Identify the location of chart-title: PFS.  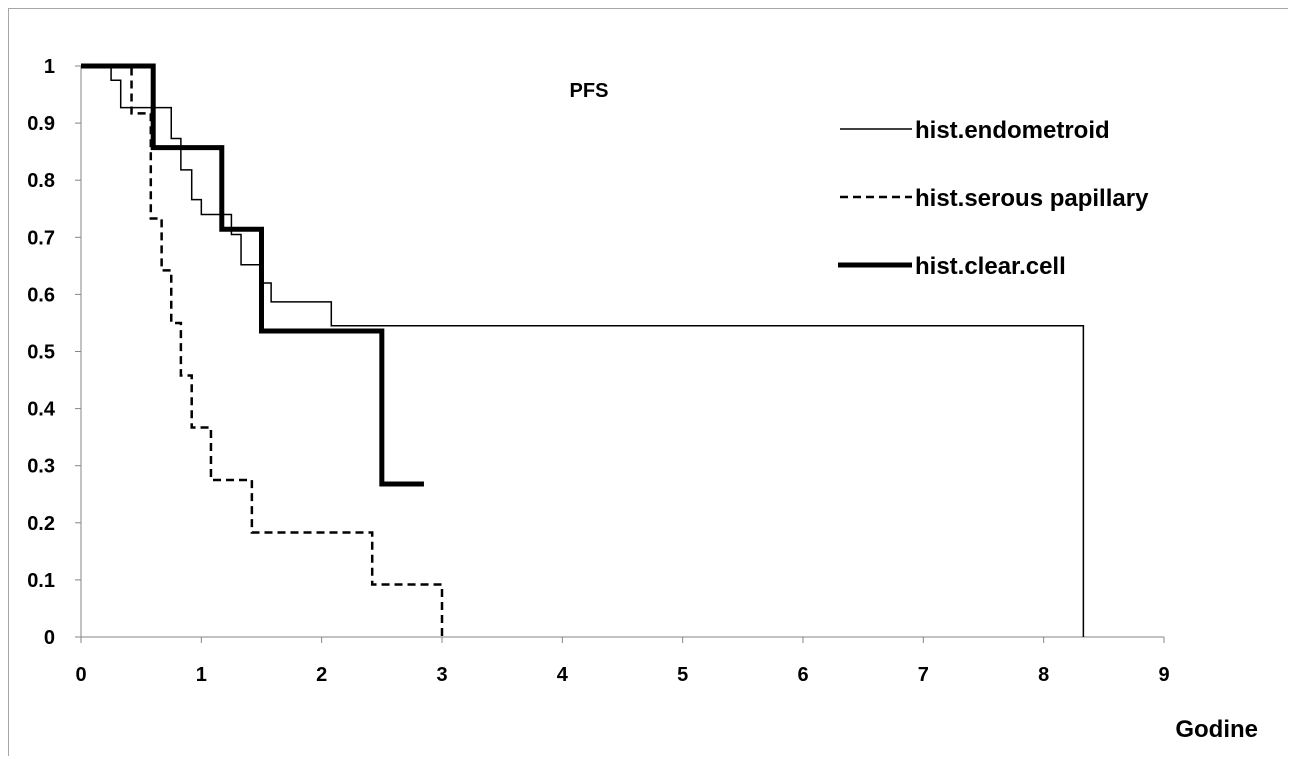
(589, 91).